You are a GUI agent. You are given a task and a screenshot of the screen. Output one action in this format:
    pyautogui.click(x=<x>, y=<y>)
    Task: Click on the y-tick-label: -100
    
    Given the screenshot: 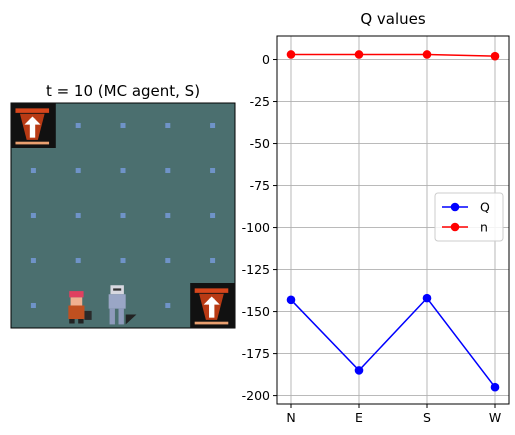 What is the action you would take?
    pyautogui.click(x=256, y=227)
    